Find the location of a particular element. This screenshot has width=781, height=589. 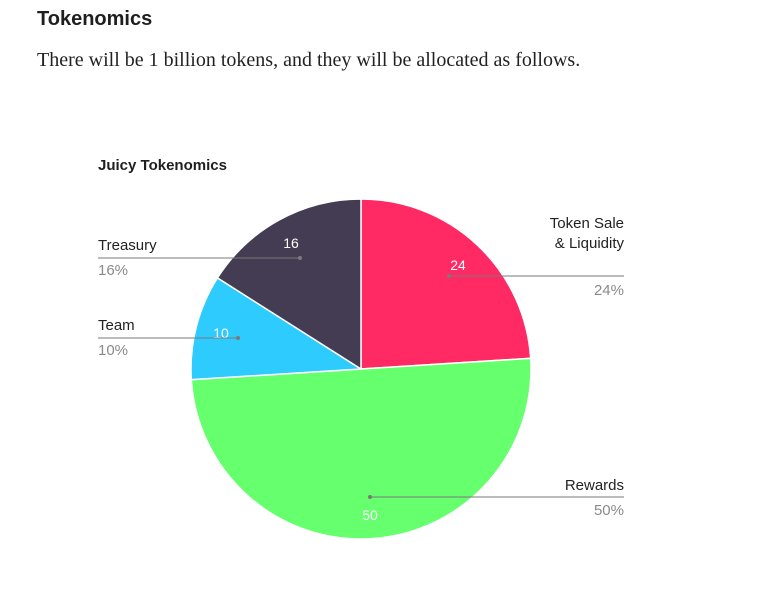

value-label-token-sale-liquidity: 24 is located at coordinates (458, 265).